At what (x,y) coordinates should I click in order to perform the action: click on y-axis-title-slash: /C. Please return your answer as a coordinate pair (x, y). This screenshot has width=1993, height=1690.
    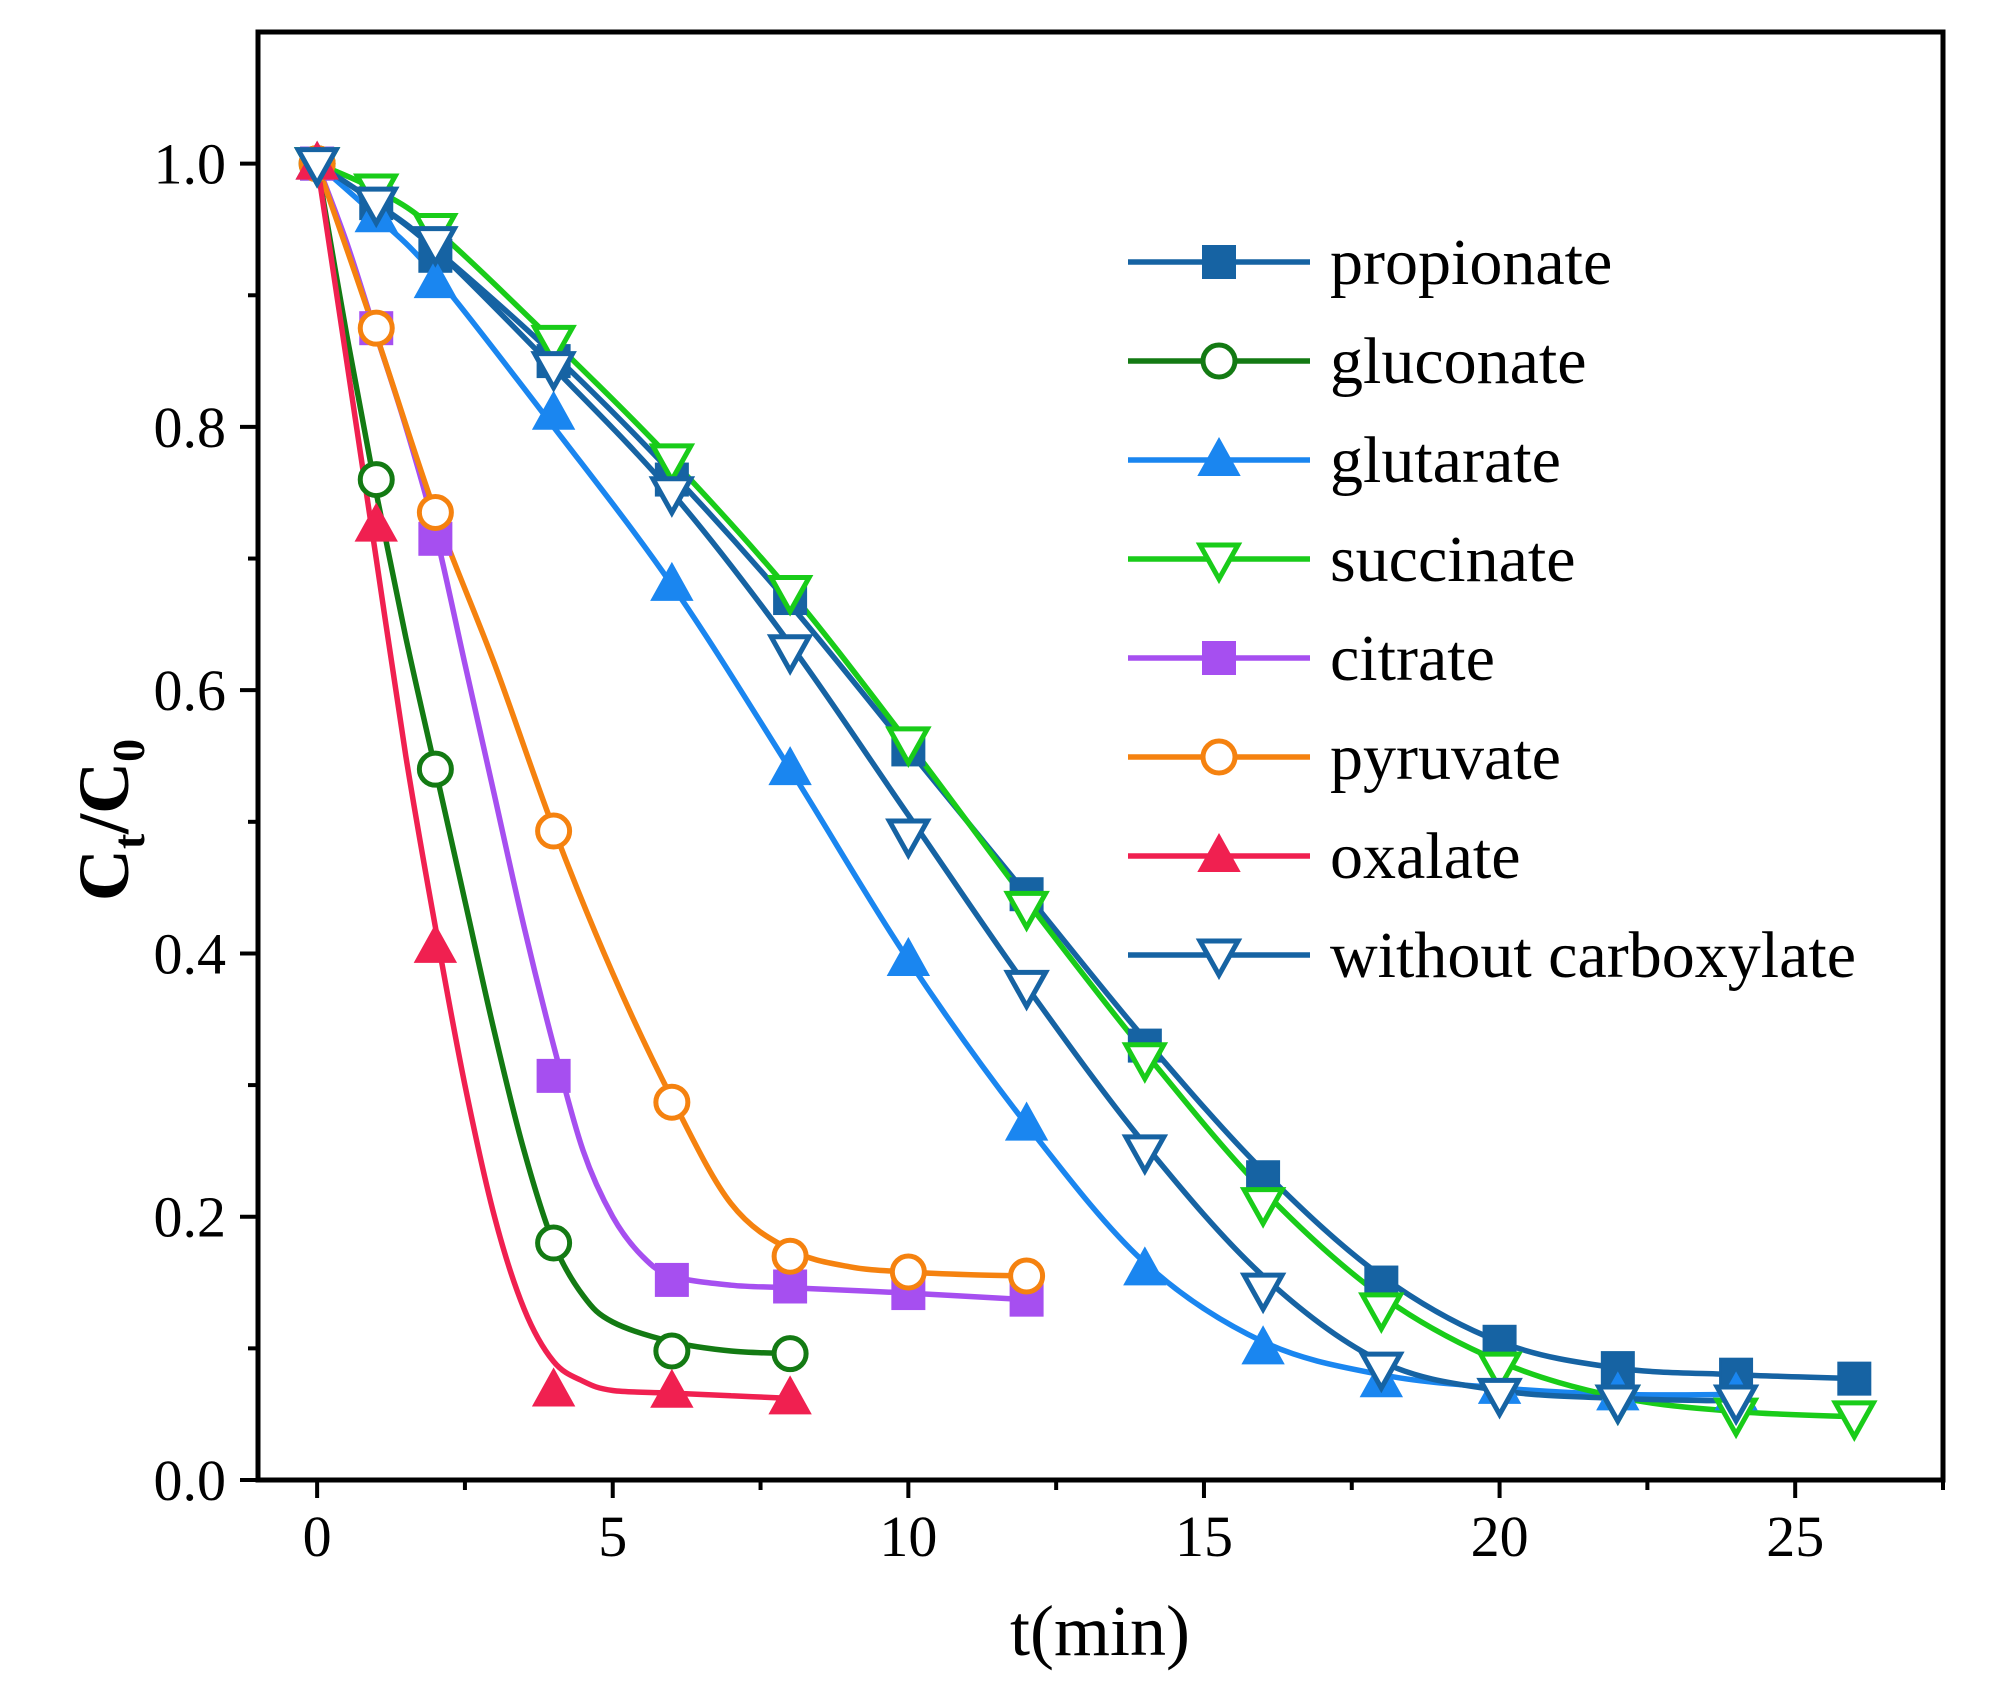
    Looking at the image, I should click on (104, 798).